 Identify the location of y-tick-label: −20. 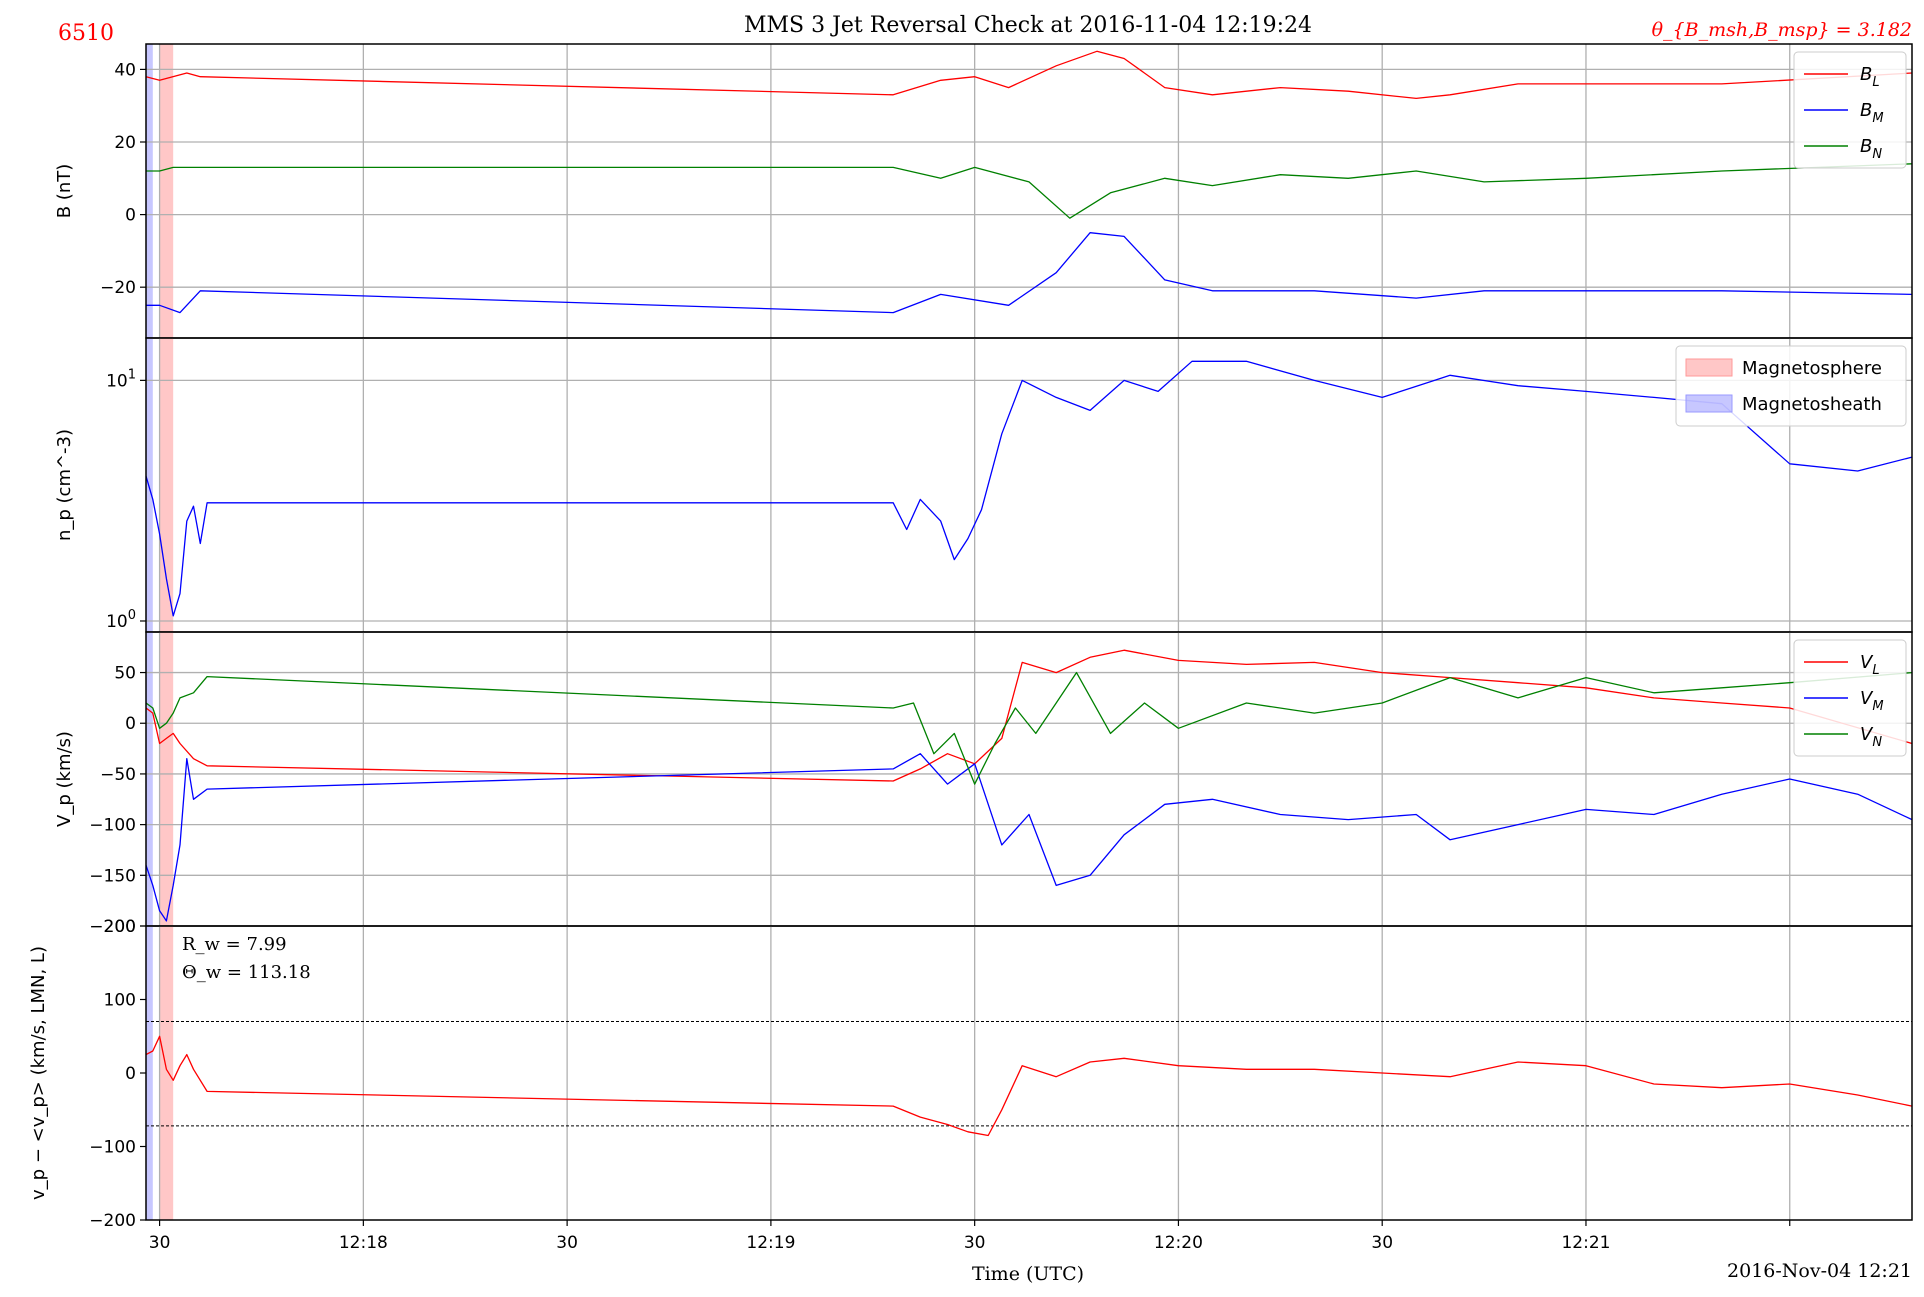
(118, 288).